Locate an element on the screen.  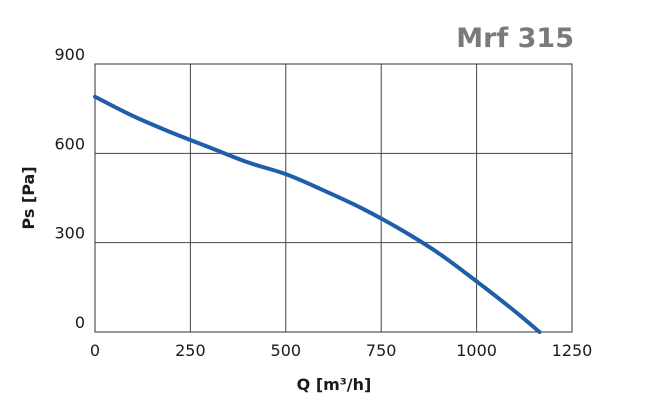
y-axis-label: Ps [Pa] is located at coordinates (28, 197).